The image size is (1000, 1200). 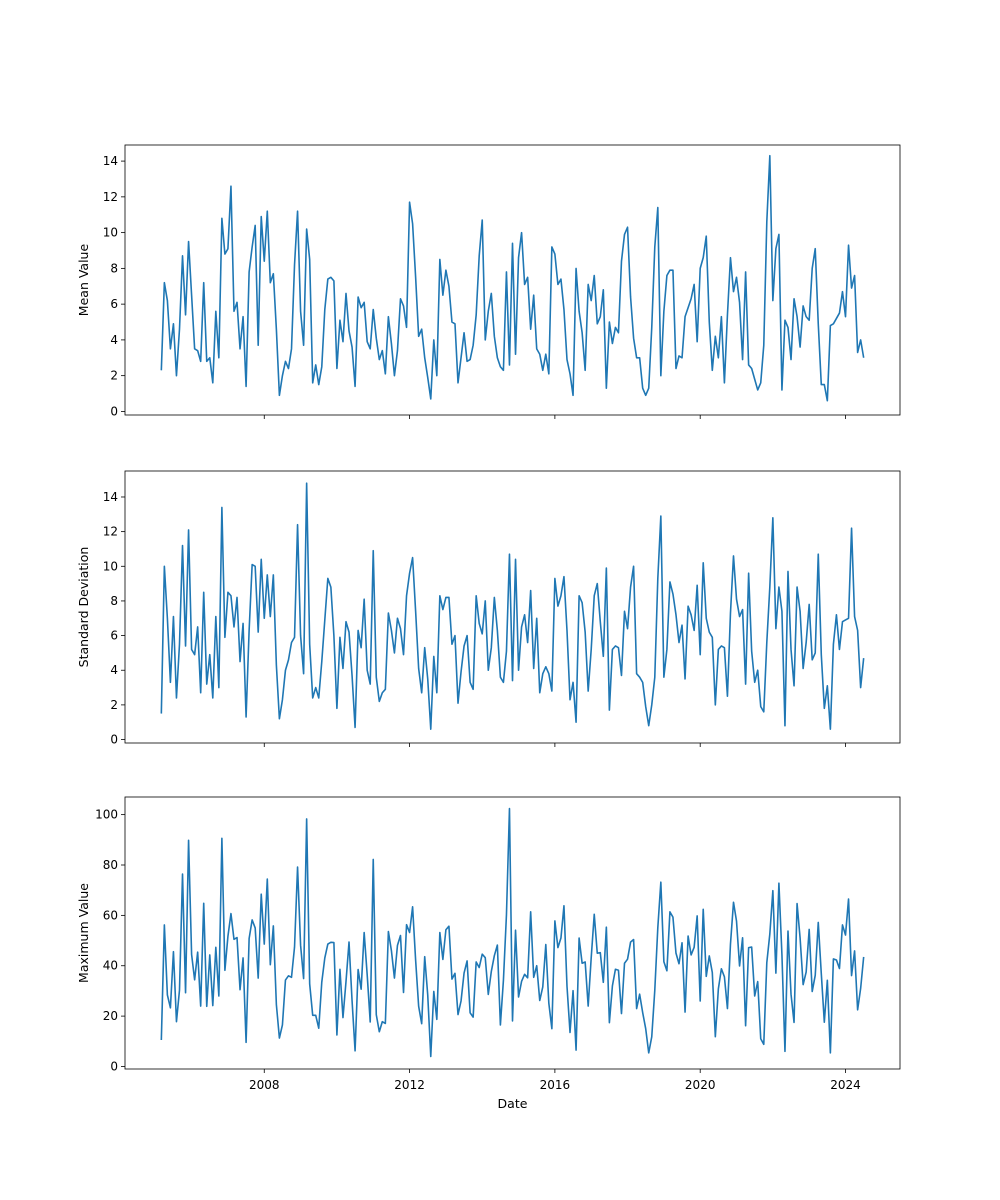 What do you see at coordinates (83, 280) in the screenshot?
I see `mean-value-y-axis-label: Mean Value` at bounding box center [83, 280].